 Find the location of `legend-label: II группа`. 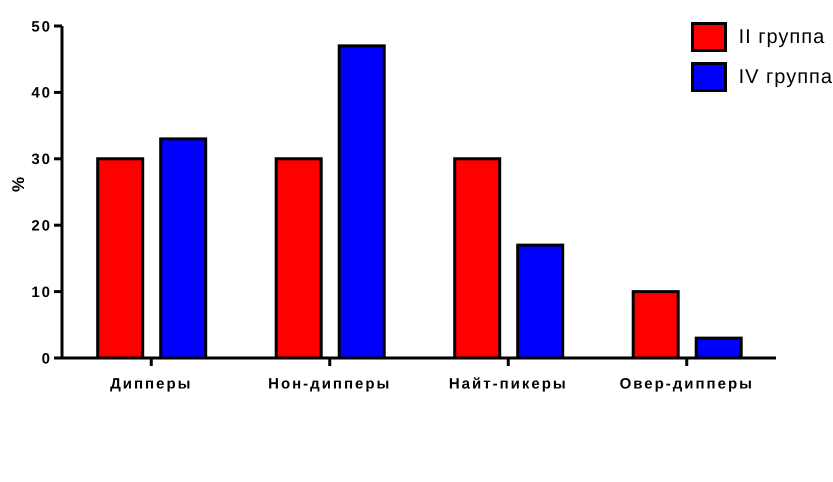

legend-label: II группа is located at coordinates (782, 37).